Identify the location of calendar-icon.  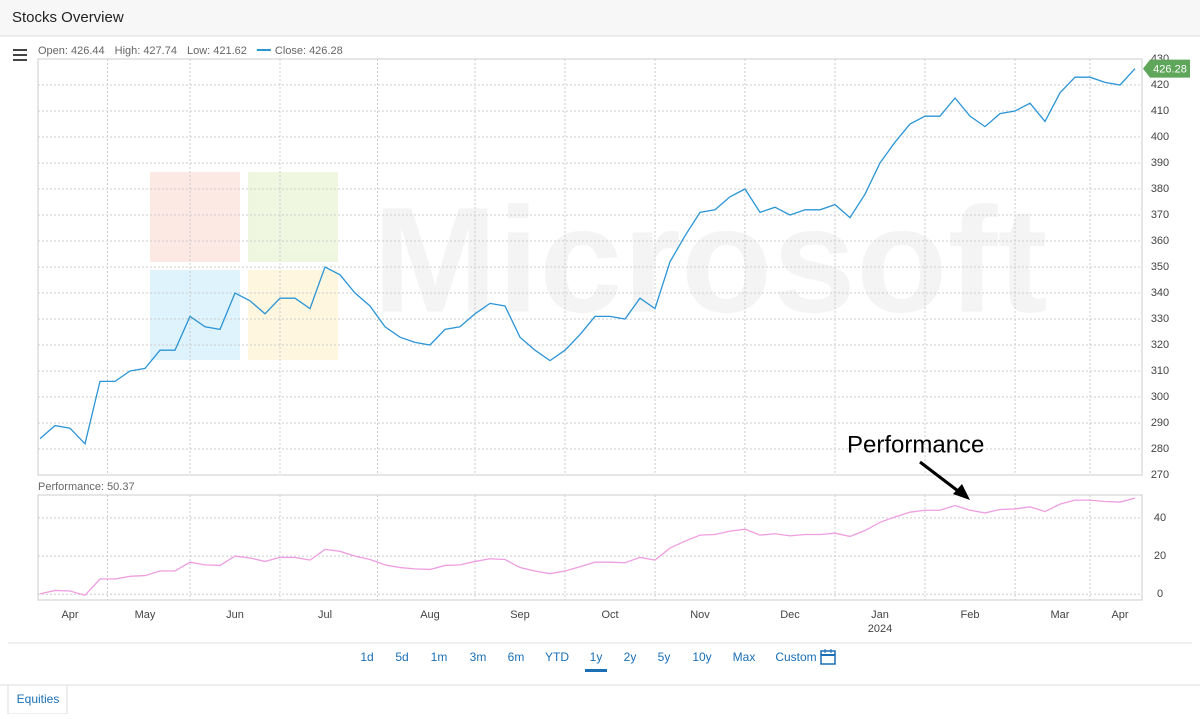
(828, 657).